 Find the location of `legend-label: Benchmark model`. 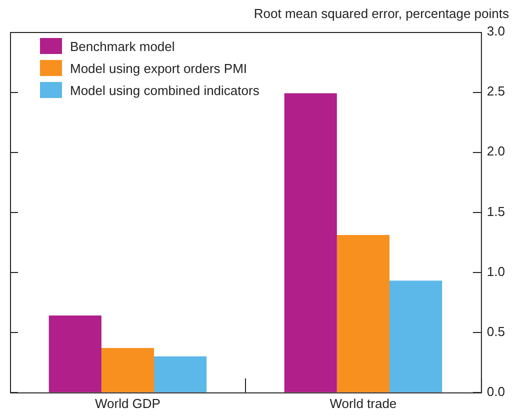

legend-label: Benchmark model is located at coordinates (122, 46).